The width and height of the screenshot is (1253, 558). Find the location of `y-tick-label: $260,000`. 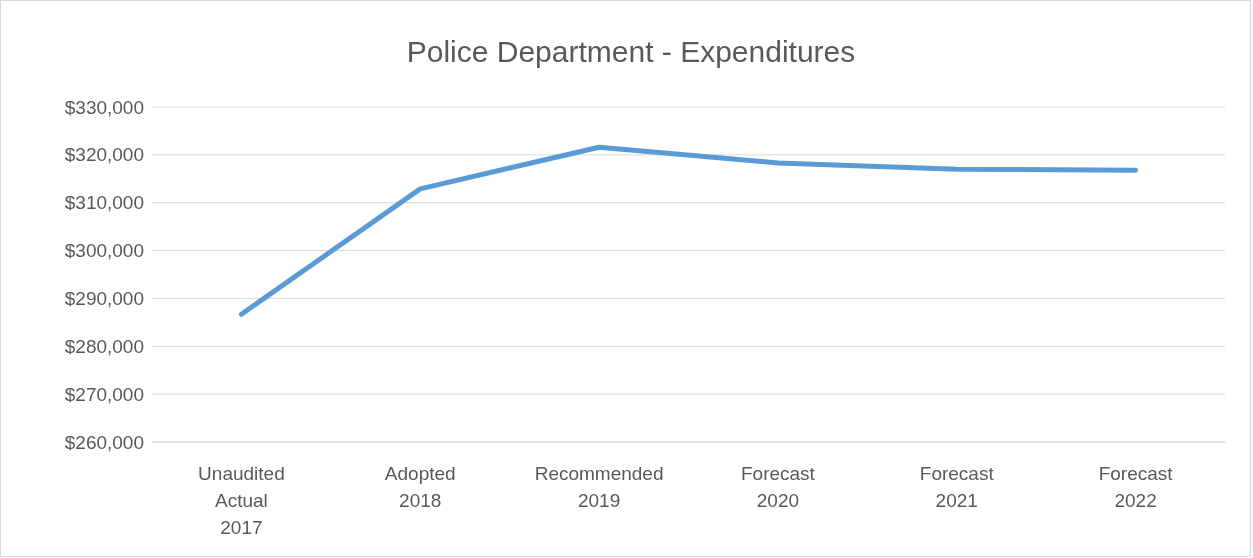

y-tick-label: $260,000 is located at coordinates (104, 442).